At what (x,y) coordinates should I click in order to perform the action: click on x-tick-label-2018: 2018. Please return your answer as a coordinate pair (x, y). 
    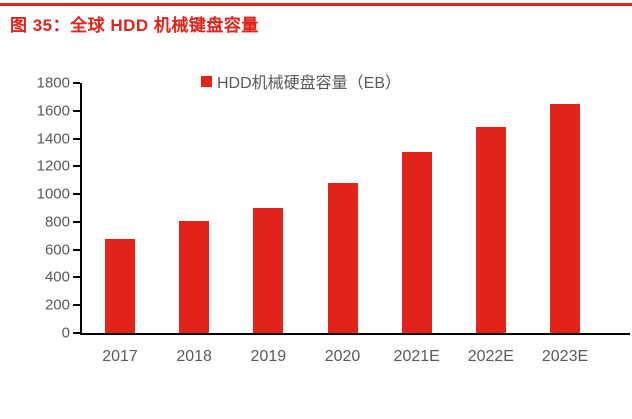
    Looking at the image, I should click on (194, 356).